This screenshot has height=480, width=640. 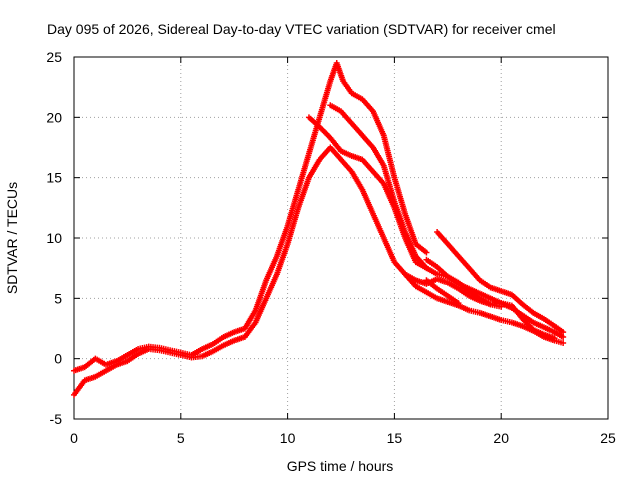 What do you see at coordinates (58, 359) in the screenshot?
I see `y-tick-label: 0` at bounding box center [58, 359].